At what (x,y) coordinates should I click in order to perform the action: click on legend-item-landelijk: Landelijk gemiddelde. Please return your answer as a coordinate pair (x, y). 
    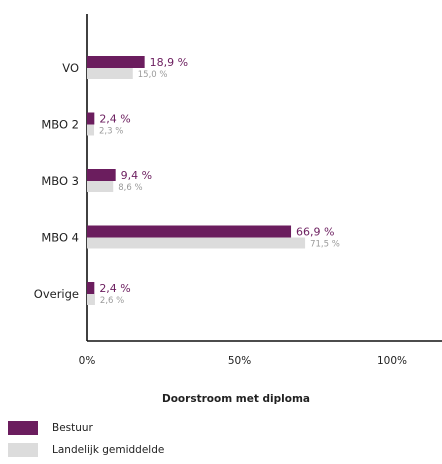
    Looking at the image, I should click on (86, 450).